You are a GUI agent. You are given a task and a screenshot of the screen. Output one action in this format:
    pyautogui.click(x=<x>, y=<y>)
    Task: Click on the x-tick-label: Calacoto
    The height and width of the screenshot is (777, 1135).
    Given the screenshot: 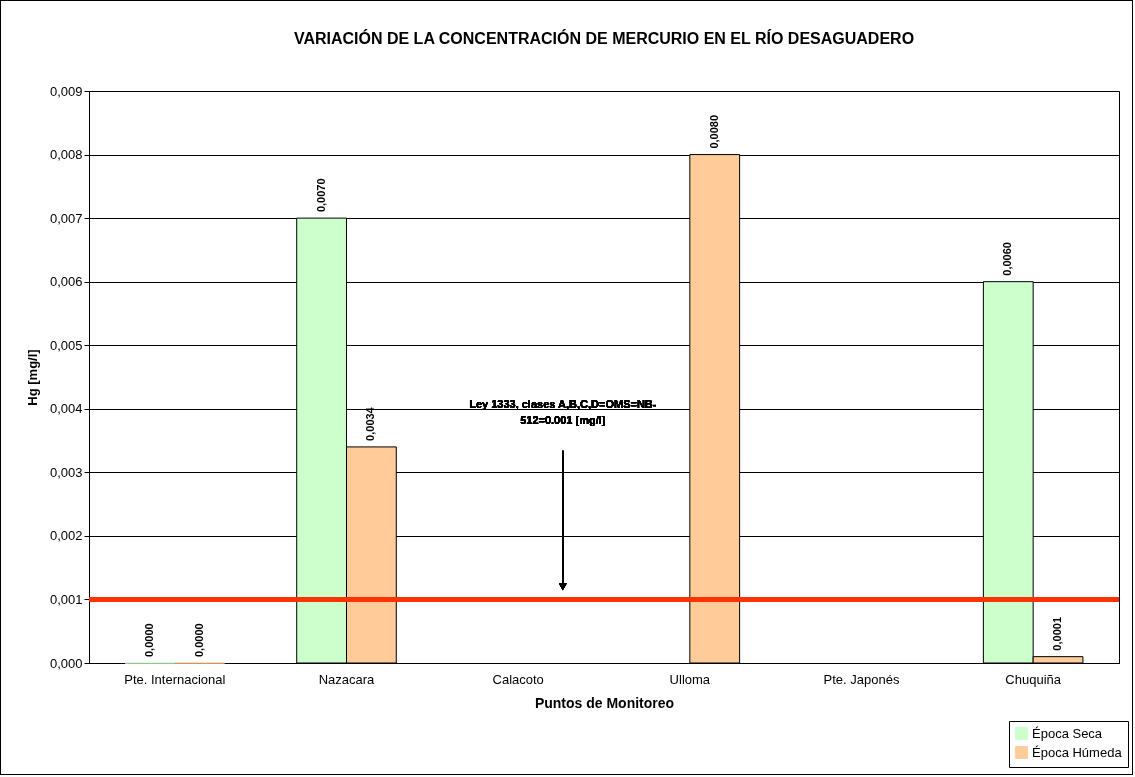 What is the action you would take?
    pyautogui.click(x=518, y=679)
    